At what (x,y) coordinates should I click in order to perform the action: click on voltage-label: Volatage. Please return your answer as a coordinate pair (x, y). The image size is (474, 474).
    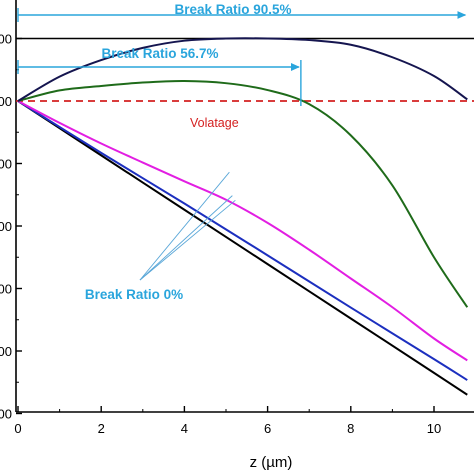
    Looking at the image, I should click on (214, 123).